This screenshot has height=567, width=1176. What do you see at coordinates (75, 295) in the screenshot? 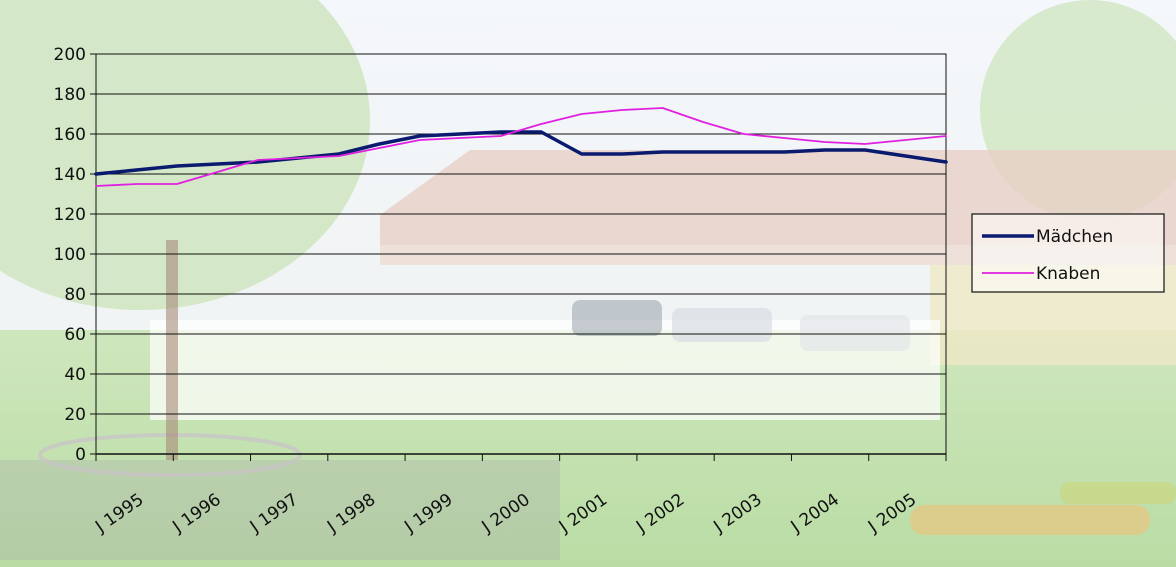
I see `y-tick-label: 80` at bounding box center [75, 295].